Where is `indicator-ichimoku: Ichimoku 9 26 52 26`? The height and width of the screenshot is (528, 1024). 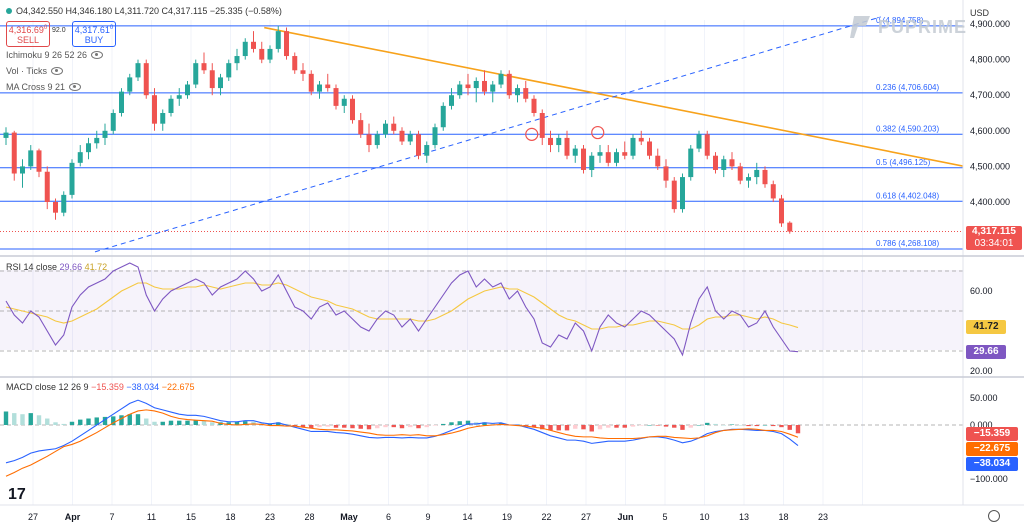
indicator-ichimoku: Ichimoku 9 26 52 26 is located at coordinates (55, 55).